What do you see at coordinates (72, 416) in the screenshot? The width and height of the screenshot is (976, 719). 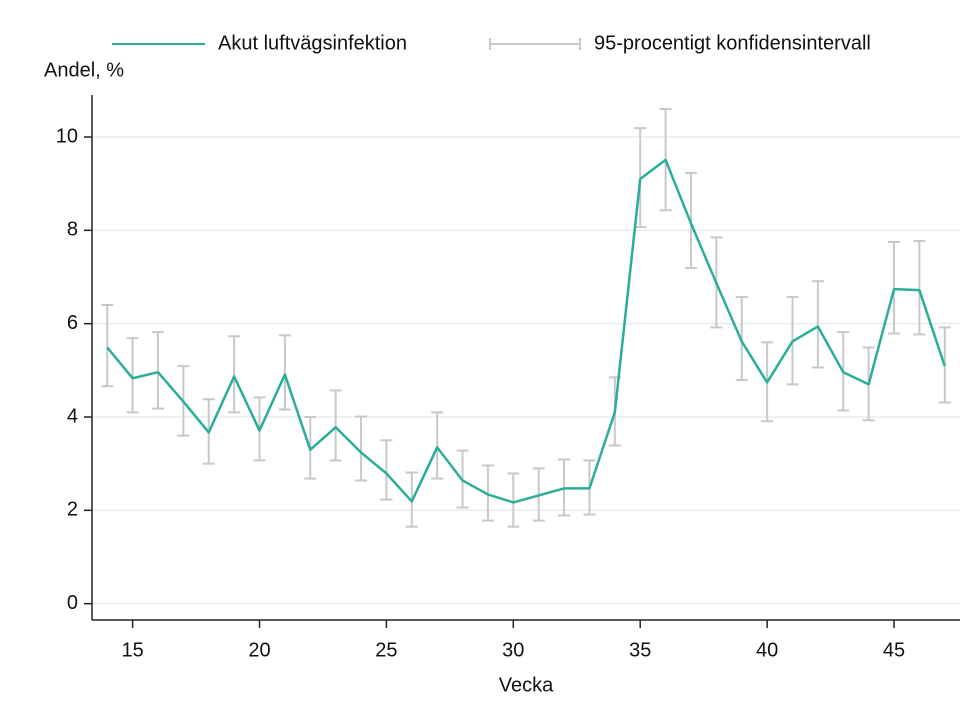 I see `y-tick-label: 4` at bounding box center [72, 416].